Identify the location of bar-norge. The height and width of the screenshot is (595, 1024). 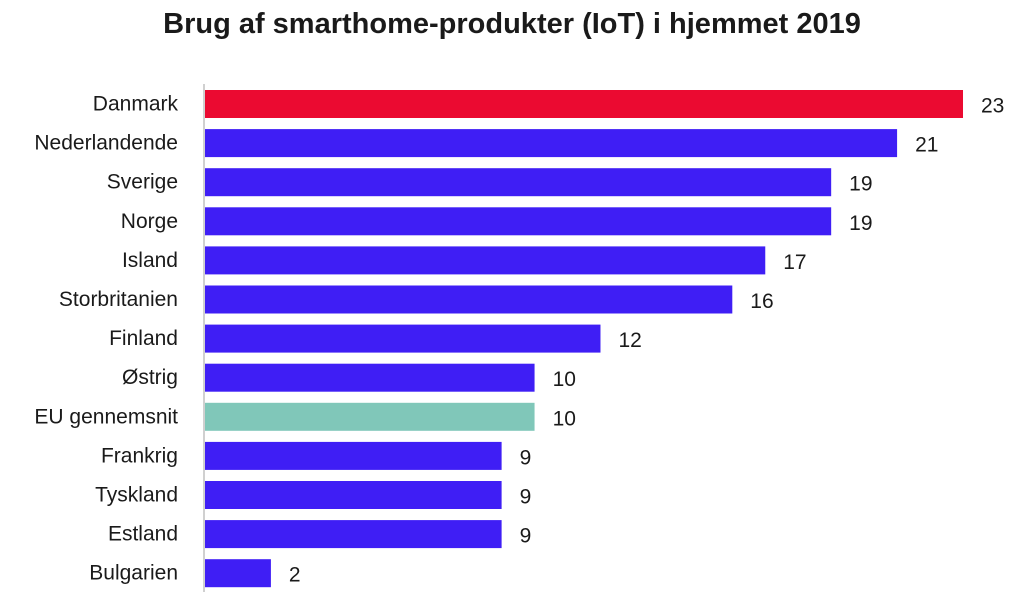
(518, 221).